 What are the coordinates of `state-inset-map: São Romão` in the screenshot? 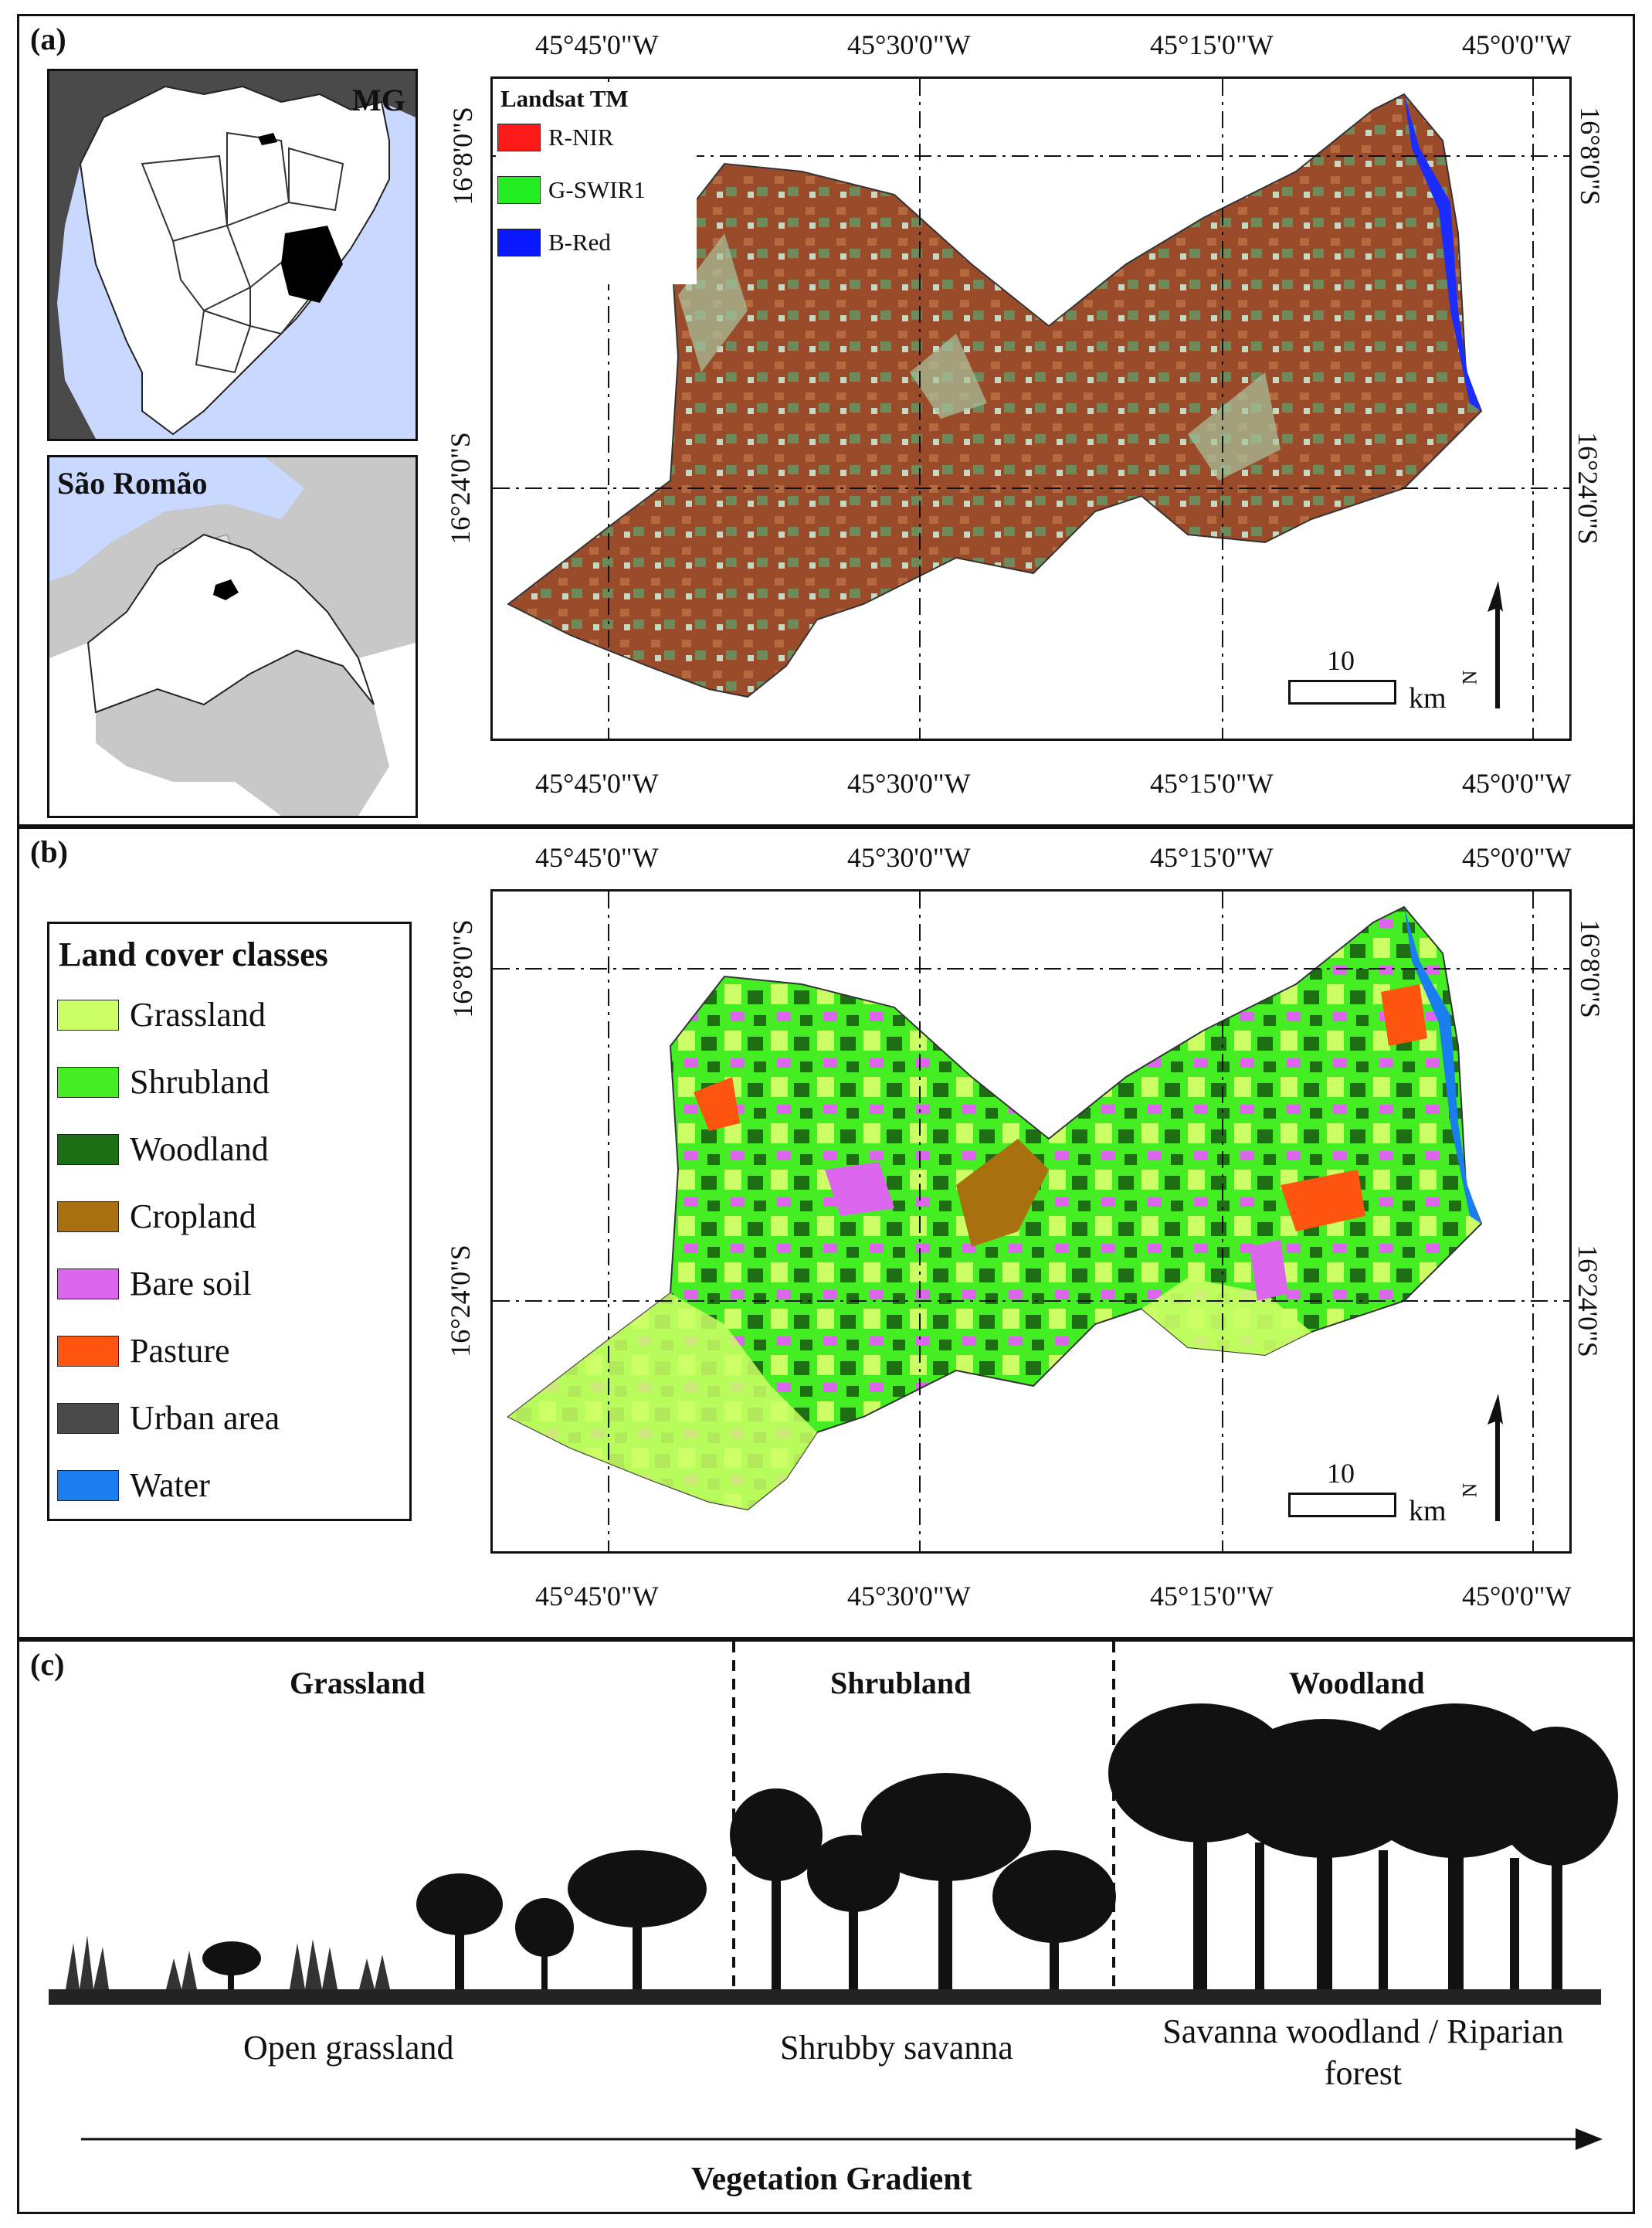 It's located at (232, 636).